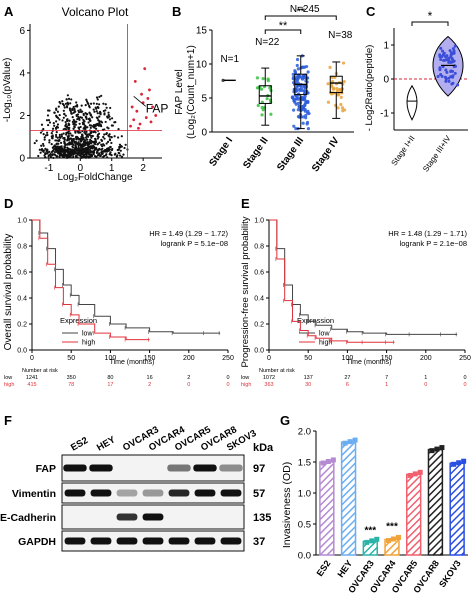 This screenshot has width=474, height=602. I want to click on significance-stars: ***, so click(392, 527).